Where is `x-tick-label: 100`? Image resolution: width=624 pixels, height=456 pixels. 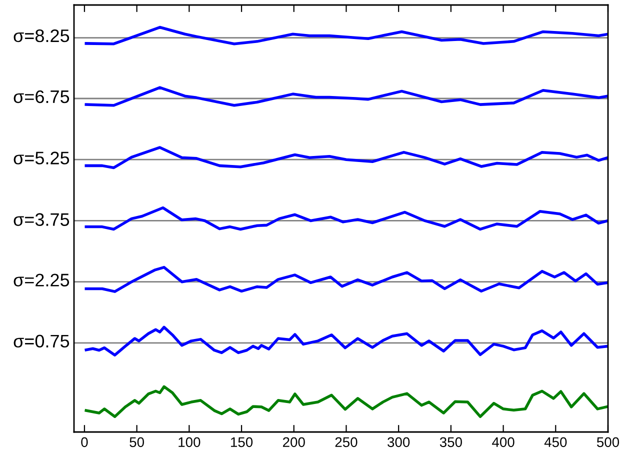 x-tick-label: 100 is located at coordinates (189, 442).